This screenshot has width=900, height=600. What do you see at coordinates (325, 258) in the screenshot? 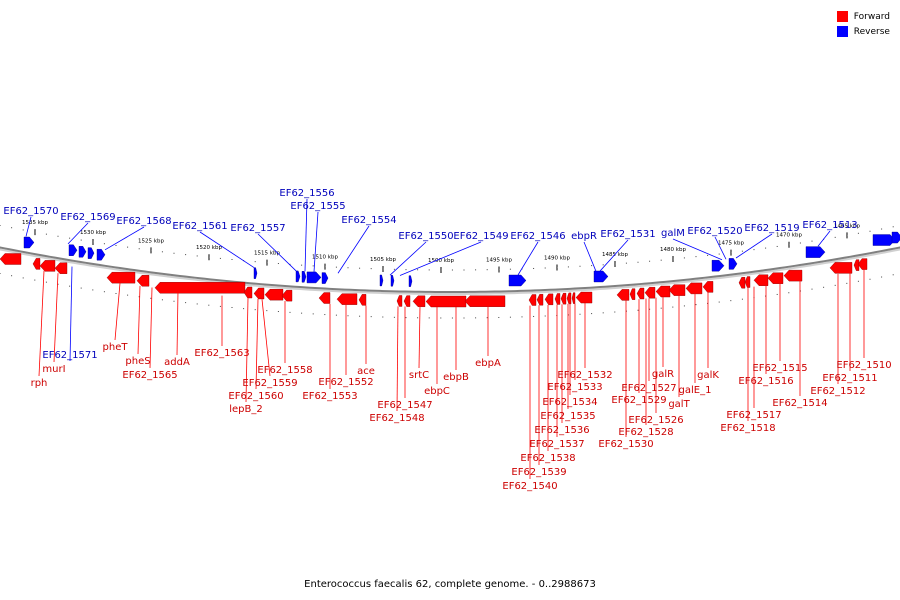
I see `scale-tick-label: 1510 kbp` at bounding box center [325, 258].